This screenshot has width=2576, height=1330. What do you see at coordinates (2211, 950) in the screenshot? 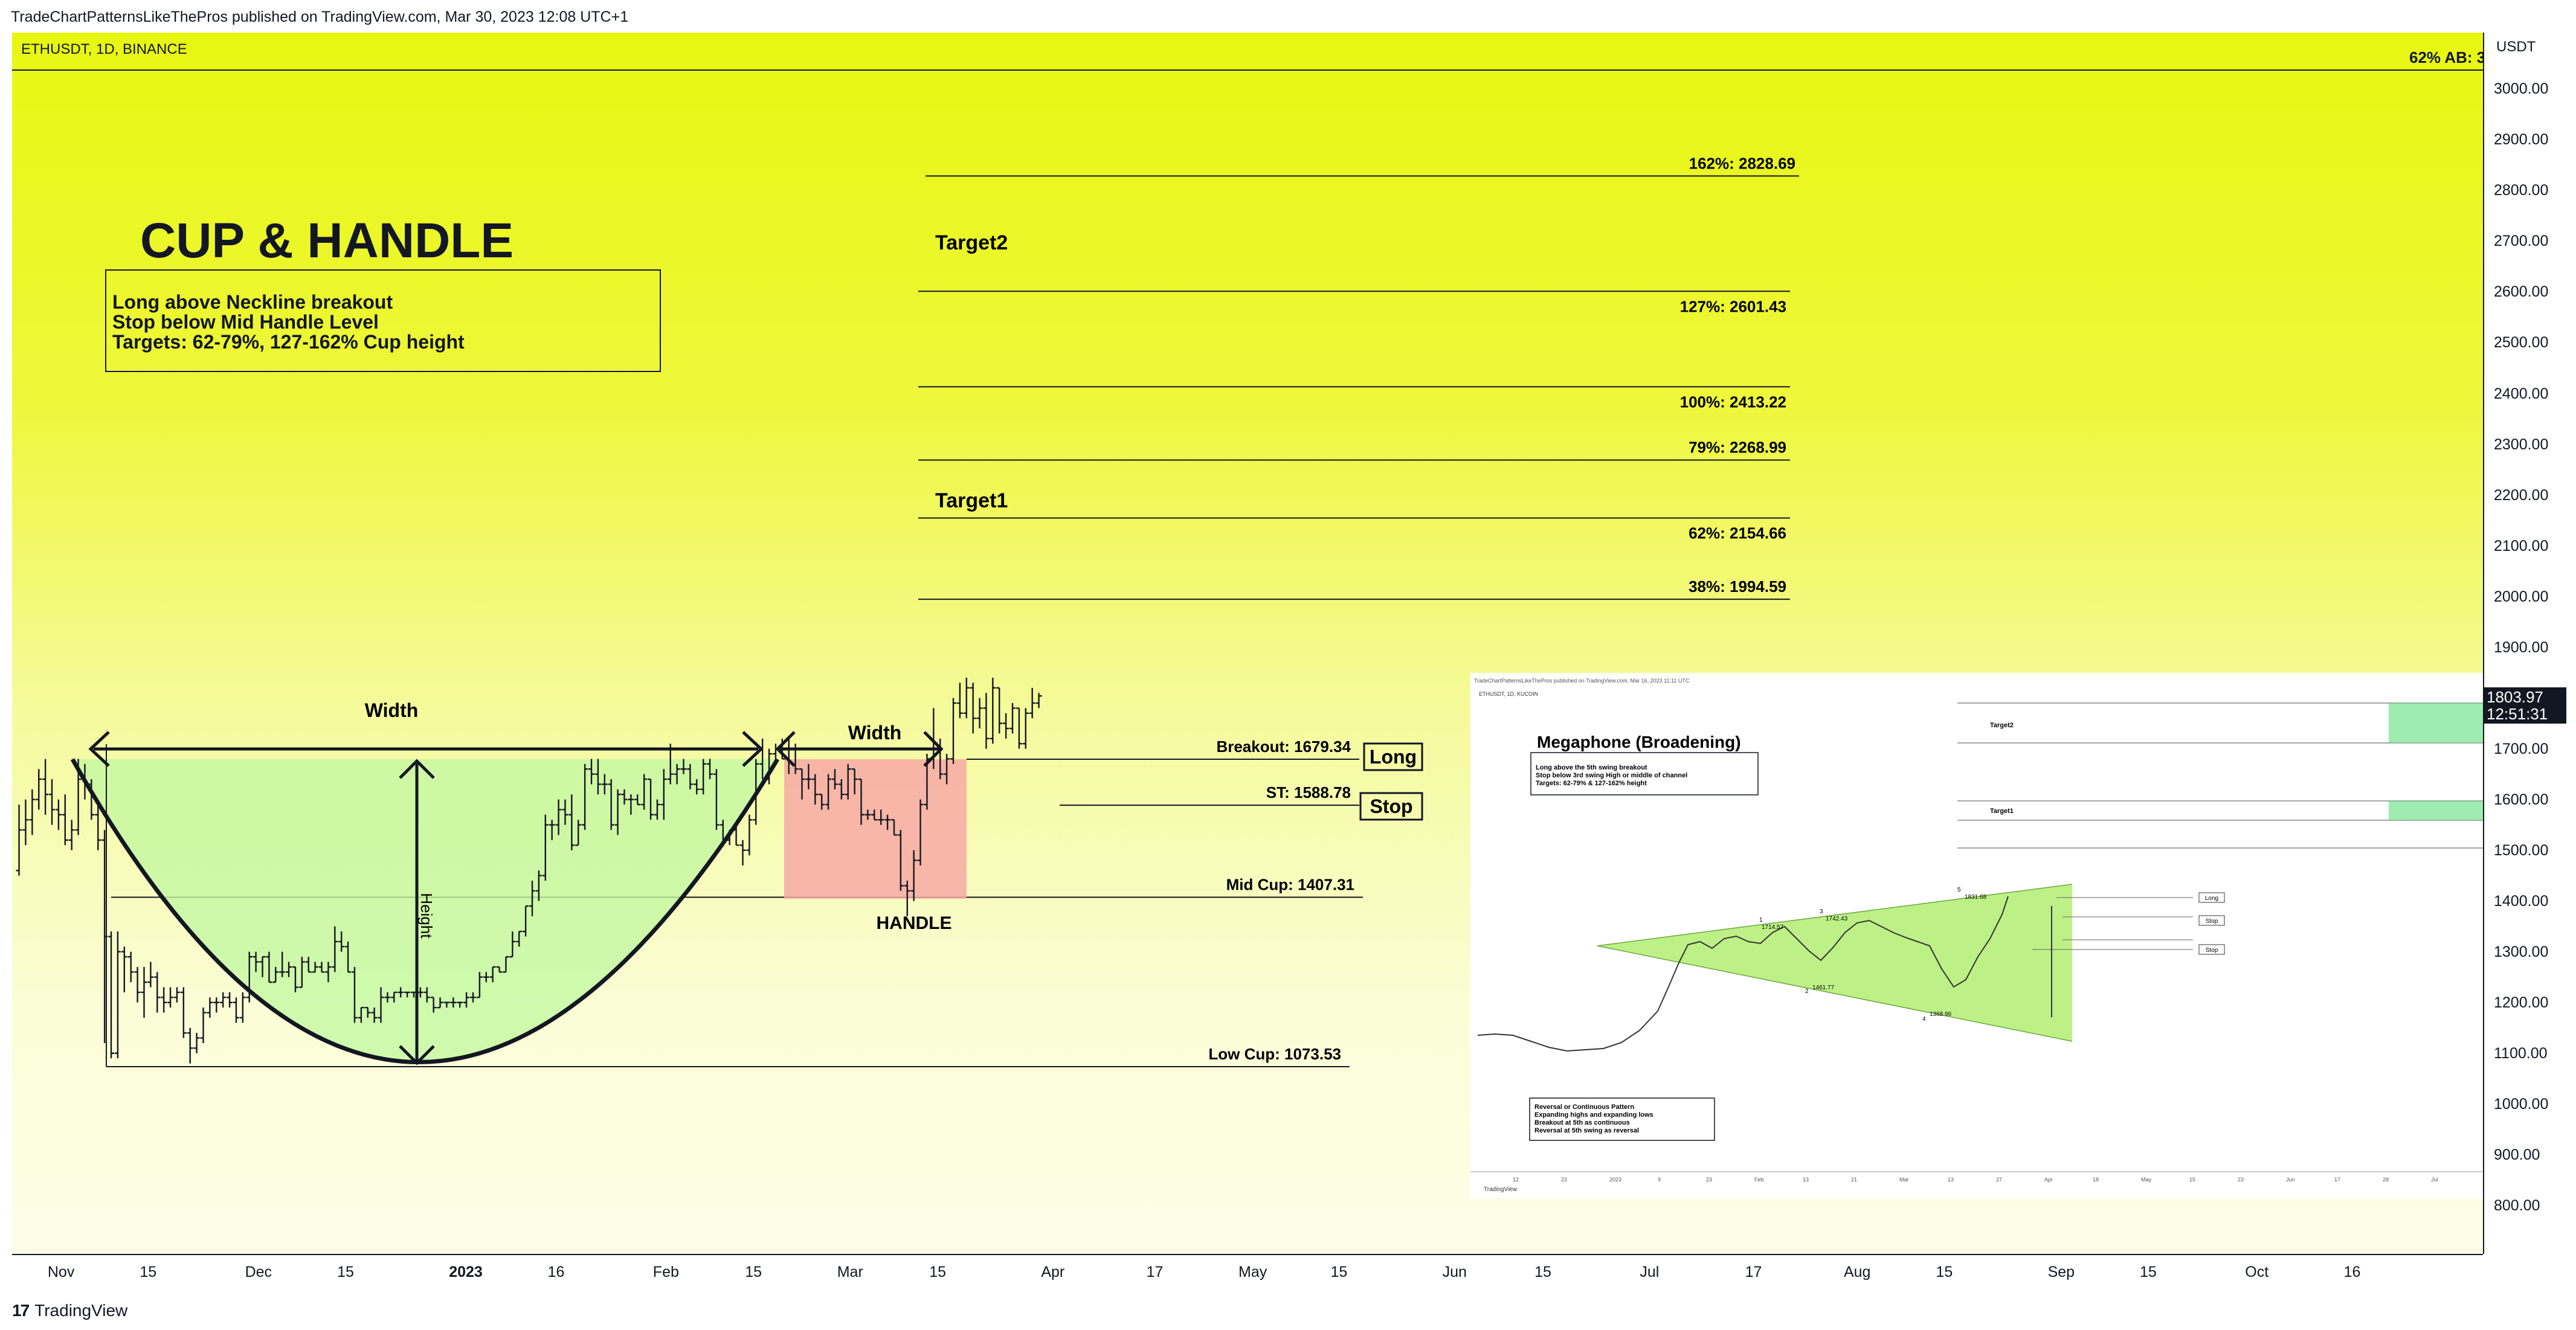
I see `inset-stop2-box` at bounding box center [2211, 950].